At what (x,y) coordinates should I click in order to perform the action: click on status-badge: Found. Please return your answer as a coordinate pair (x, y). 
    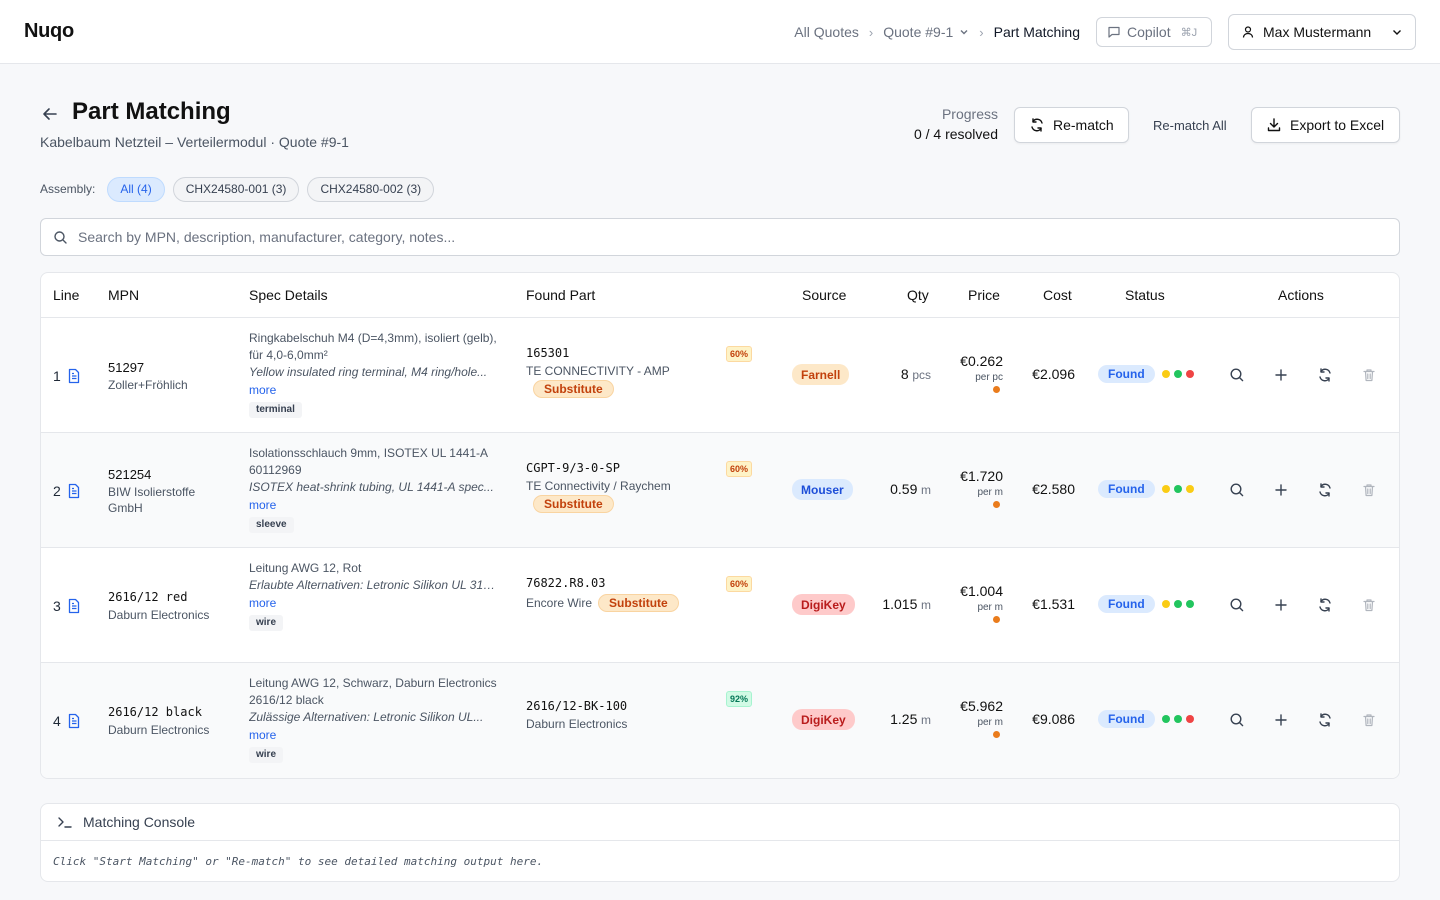
    Looking at the image, I should click on (1126, 489).